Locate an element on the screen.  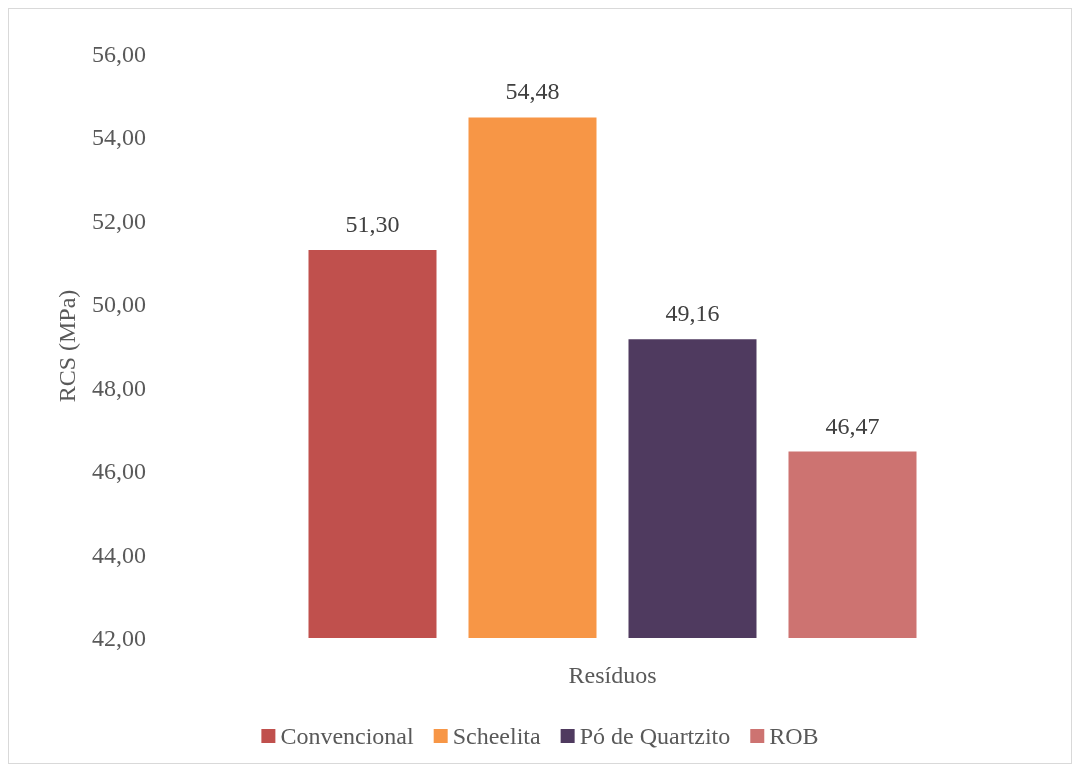
y-tick-label: 44,00 is located at coordinates (119, 554).